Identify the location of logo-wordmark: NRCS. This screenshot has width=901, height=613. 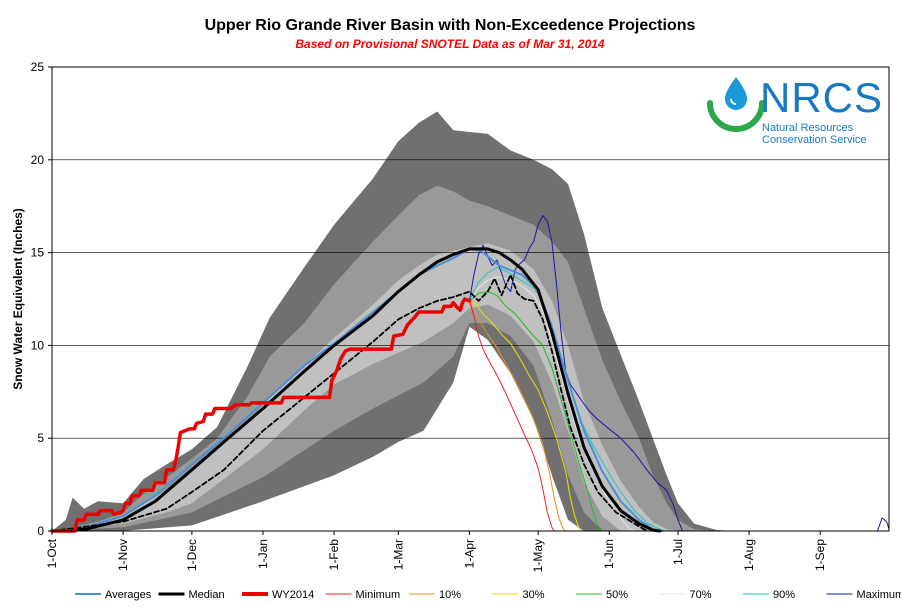
(821, 97).